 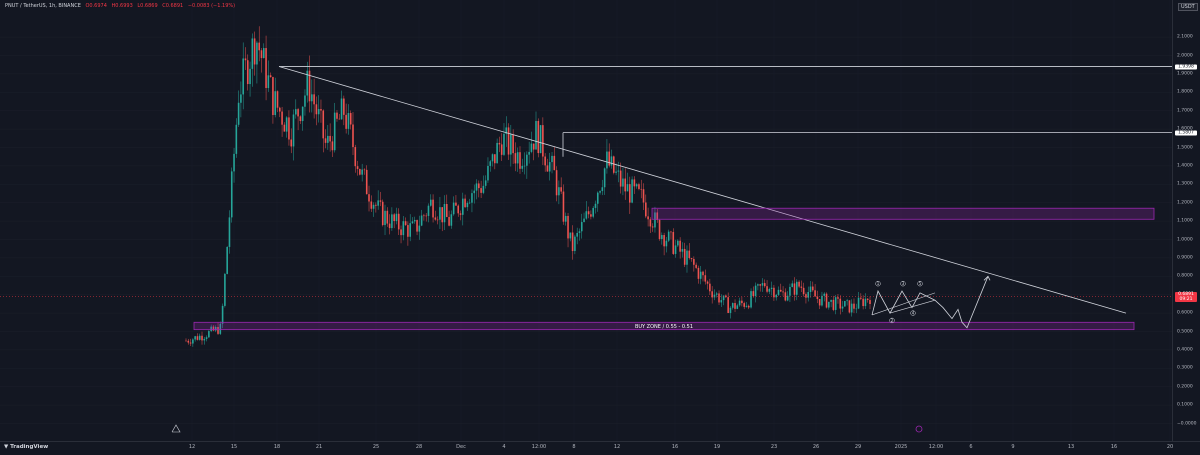 What do you see at coordinates (1185, 331) in the screenshot?
I see `price-tick: 0.5000` at bounding box center [1185, 331].